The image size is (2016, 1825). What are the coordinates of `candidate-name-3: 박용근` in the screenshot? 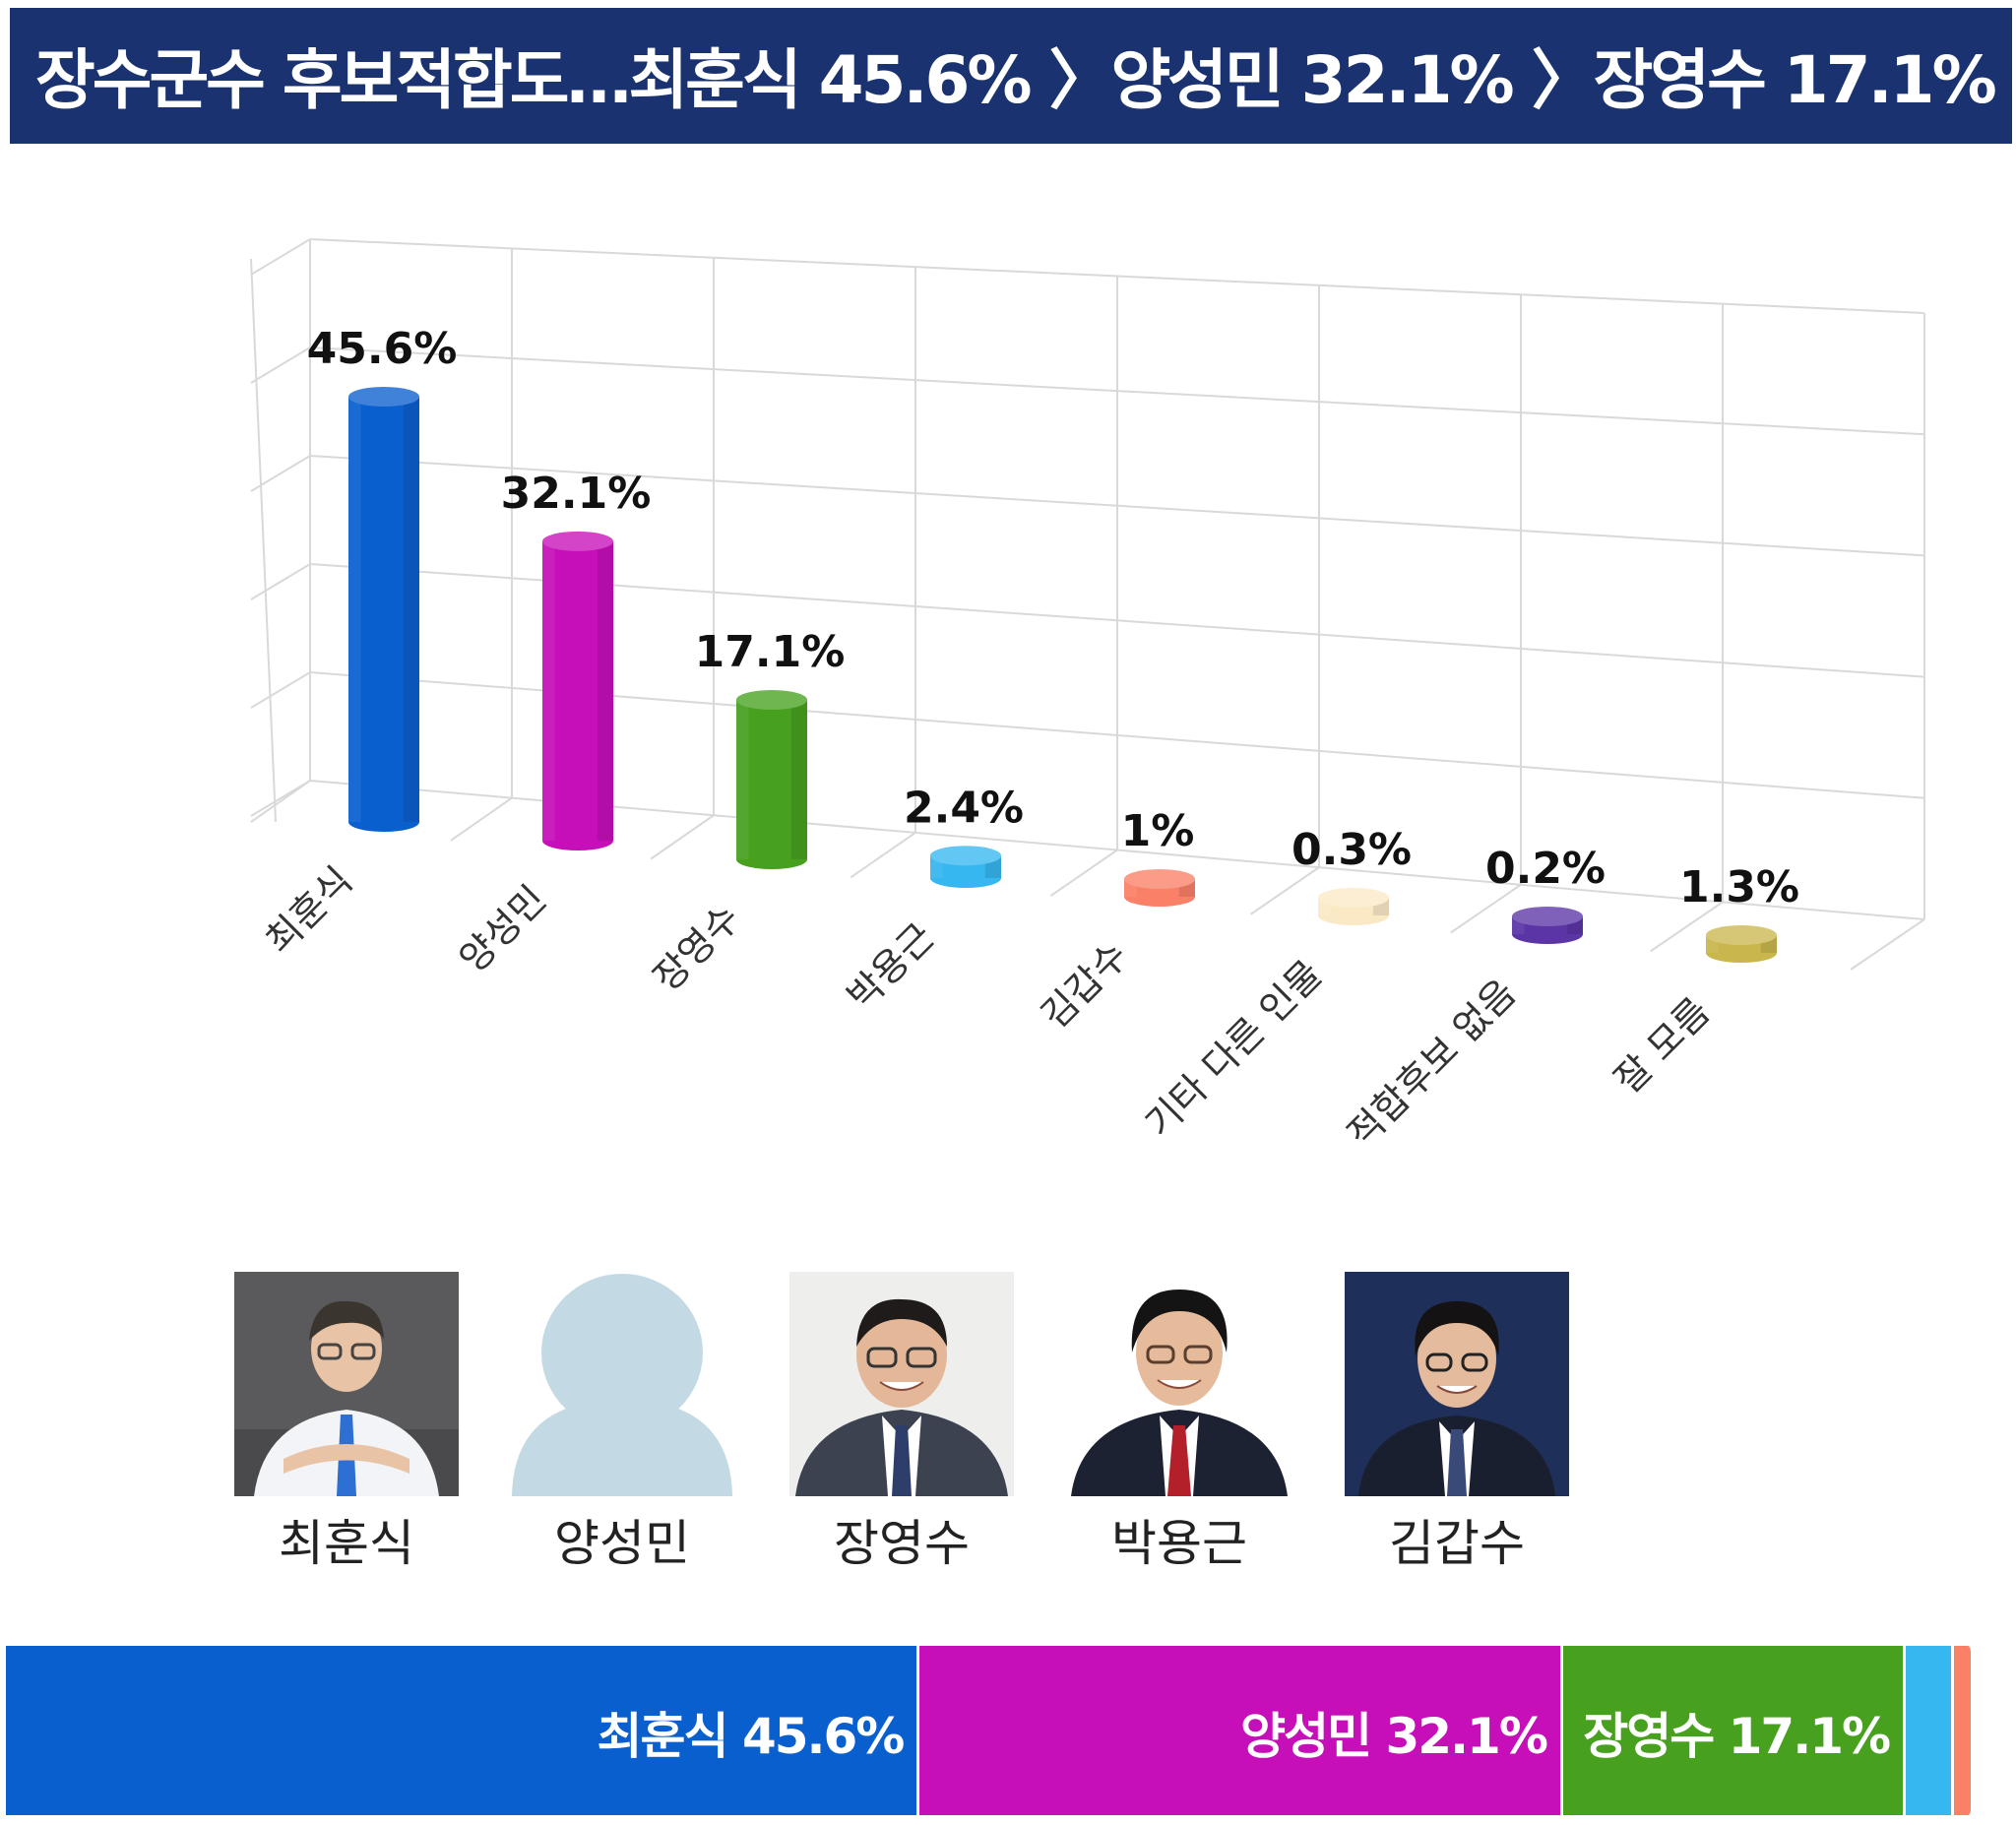 It's located at (1179, 1543).